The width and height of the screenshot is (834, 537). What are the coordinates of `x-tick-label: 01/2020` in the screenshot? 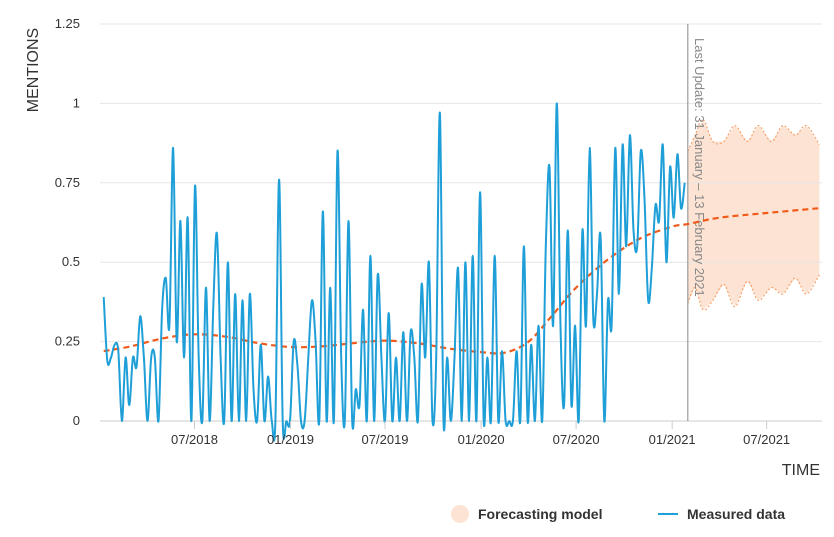 It's located at (481, 439).